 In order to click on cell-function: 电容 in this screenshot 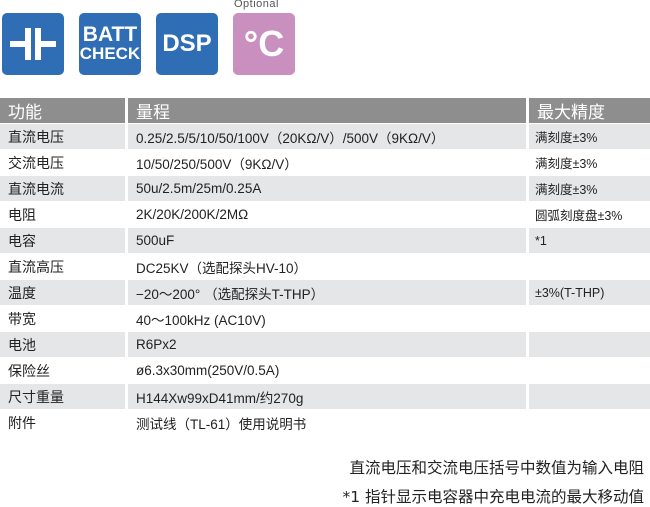, I will do `click(62, 240)`.